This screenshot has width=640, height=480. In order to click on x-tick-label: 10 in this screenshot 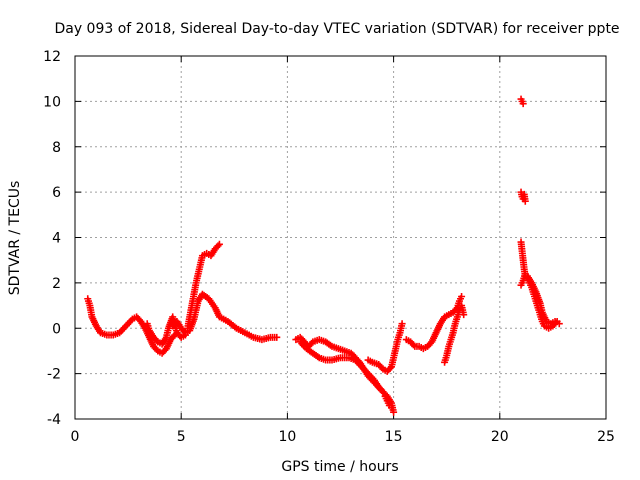, I will do `click(287, 437)`.